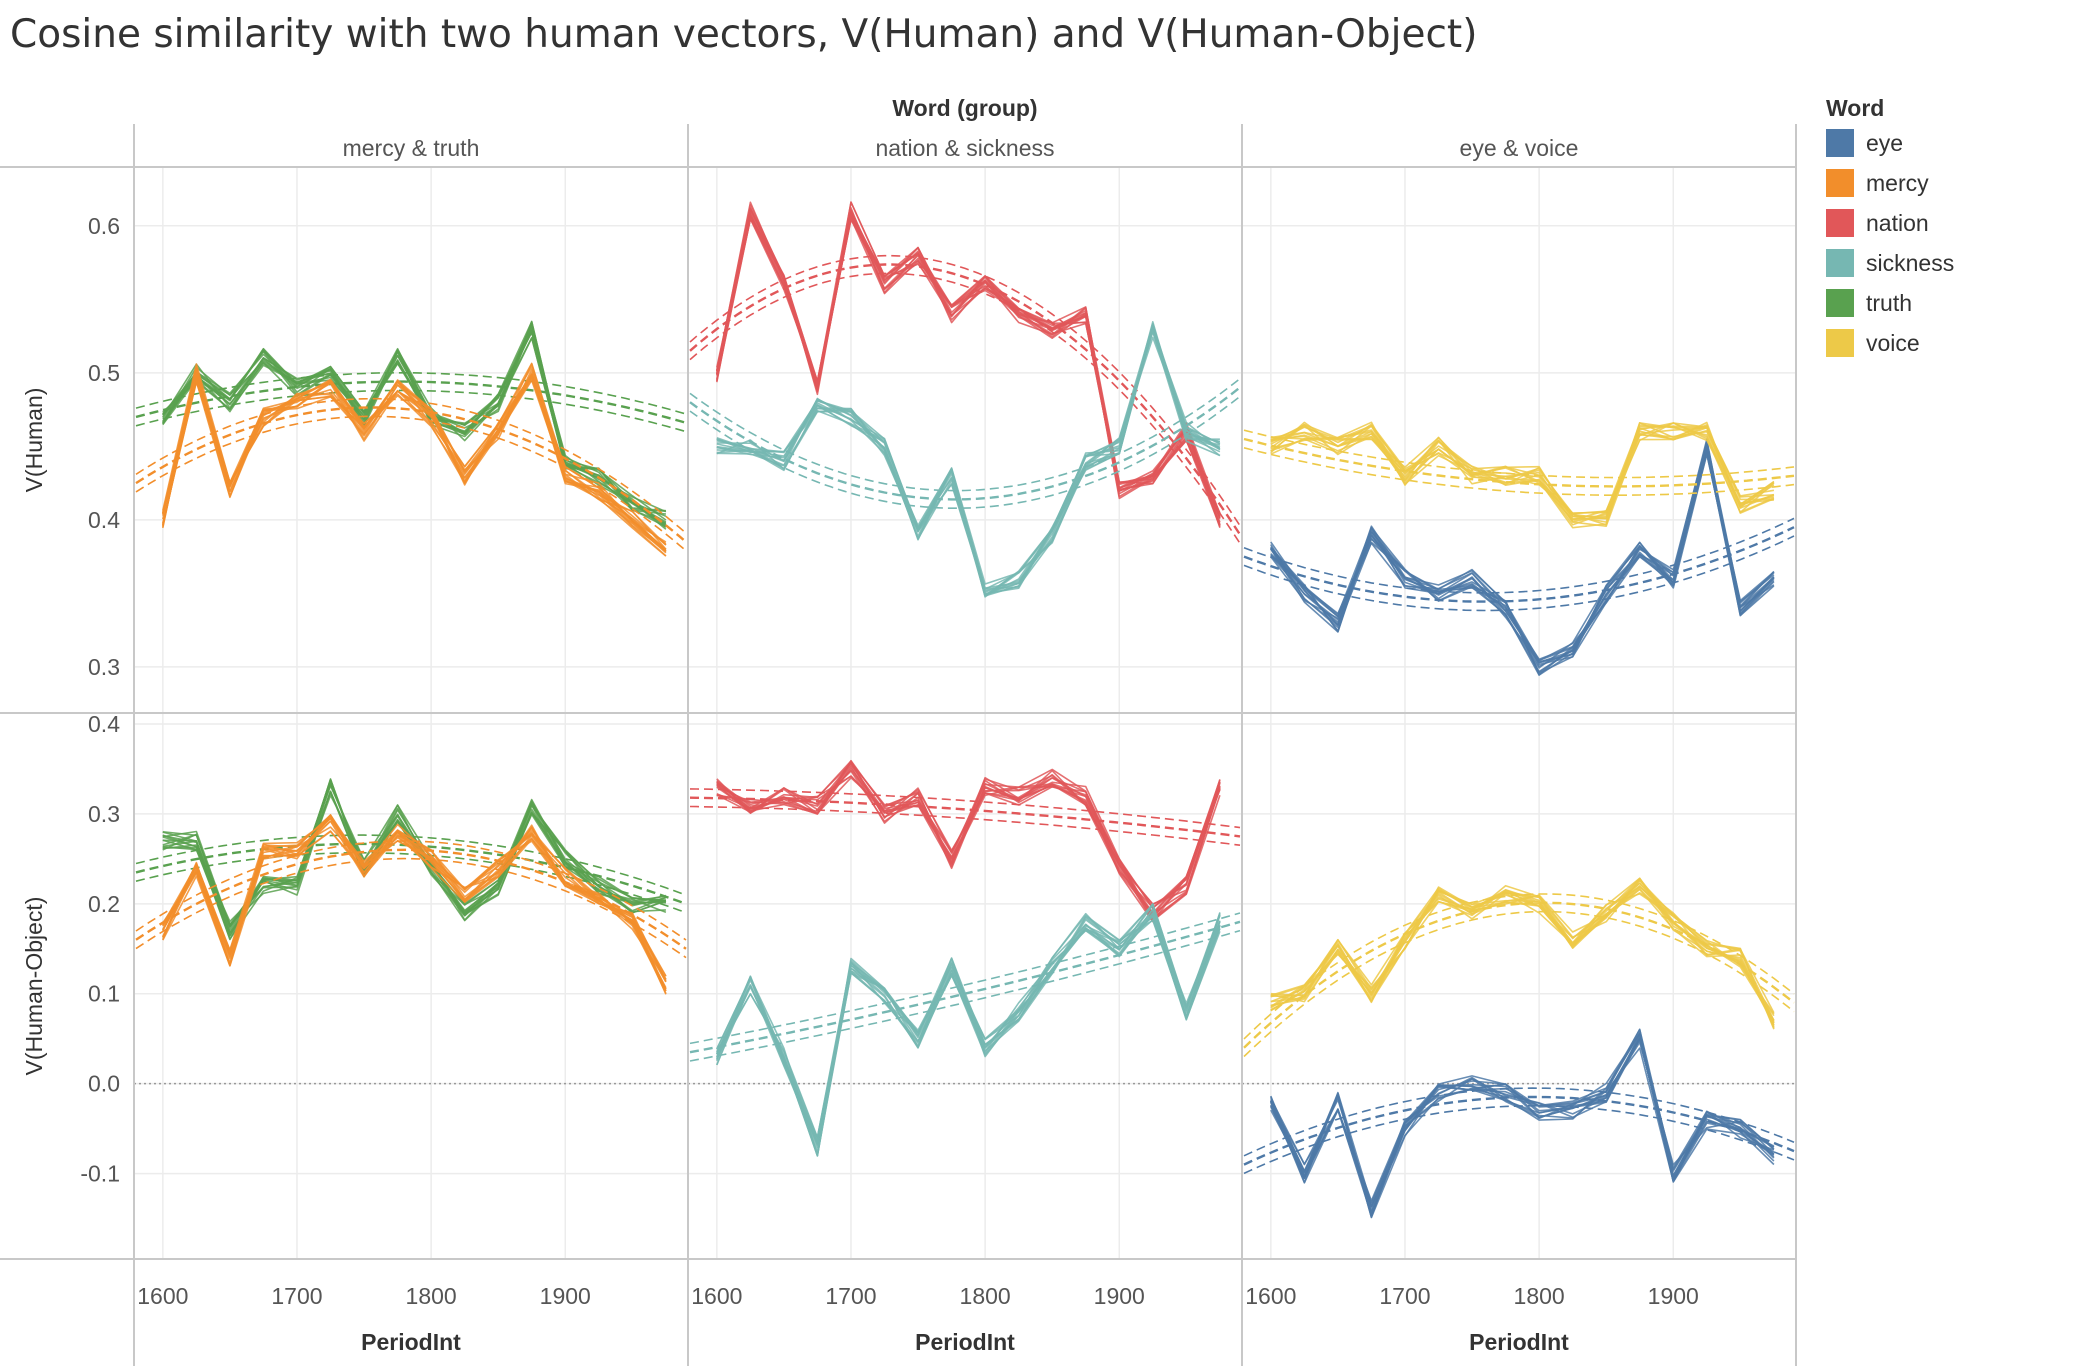 The image size is (2094, 1366). Describe the element at coordinates (104, 373) in the screenshot. I see `y-tick-label: 0.5` at that location.